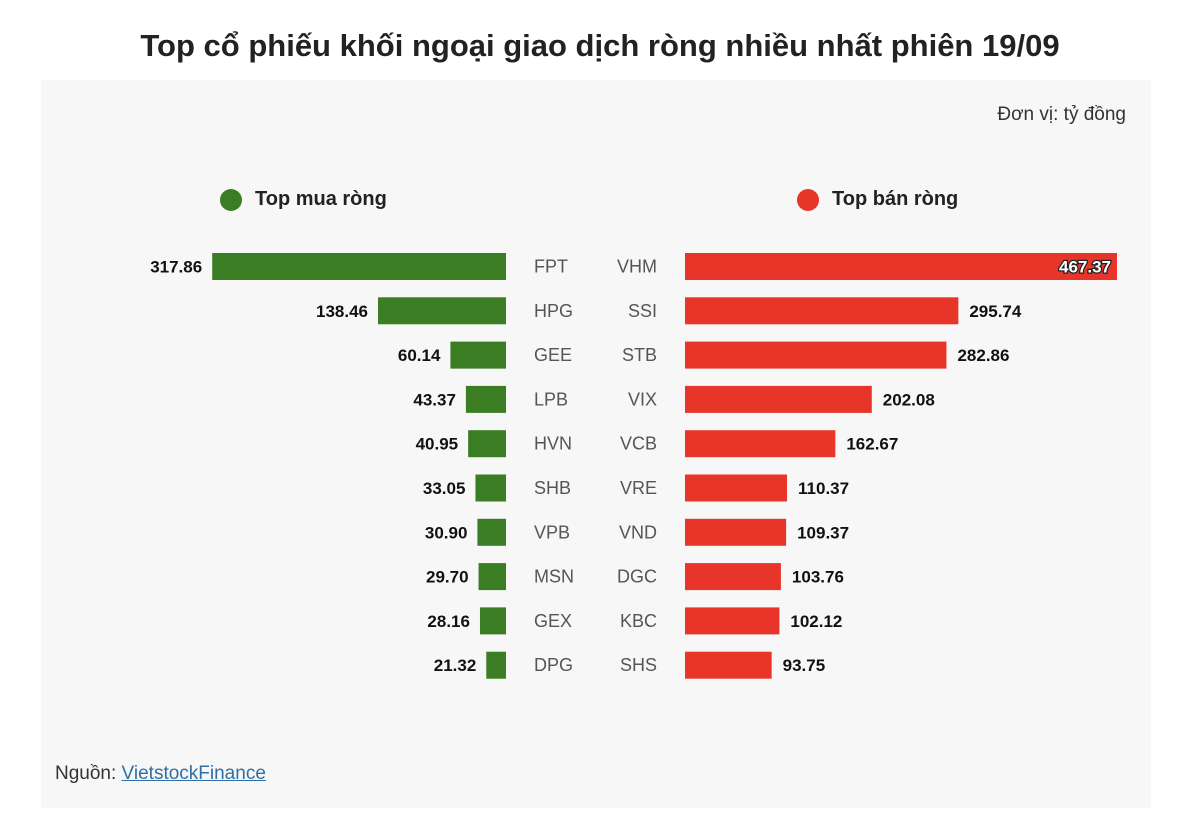 Image resolution: width=1200 pixels, height=840 pixels. I want to click on bar-buy-dpg, so click(496, 665).